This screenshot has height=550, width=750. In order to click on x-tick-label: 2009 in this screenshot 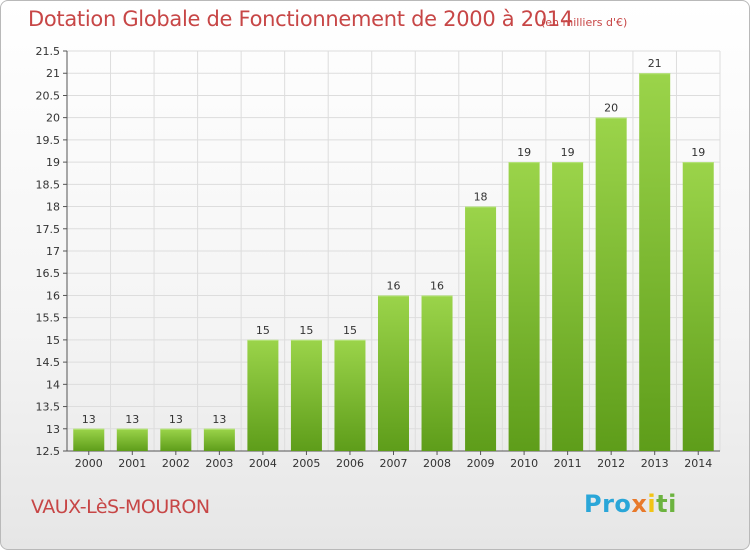, I will do `click(481, 463)`.